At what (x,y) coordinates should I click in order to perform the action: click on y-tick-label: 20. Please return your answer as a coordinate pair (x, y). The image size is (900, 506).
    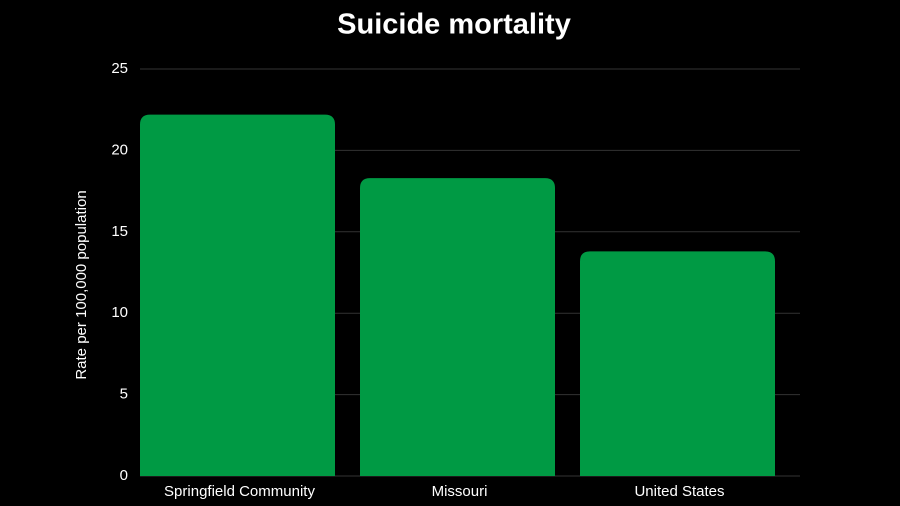
    Looking at the image, I should click on (119, 149).